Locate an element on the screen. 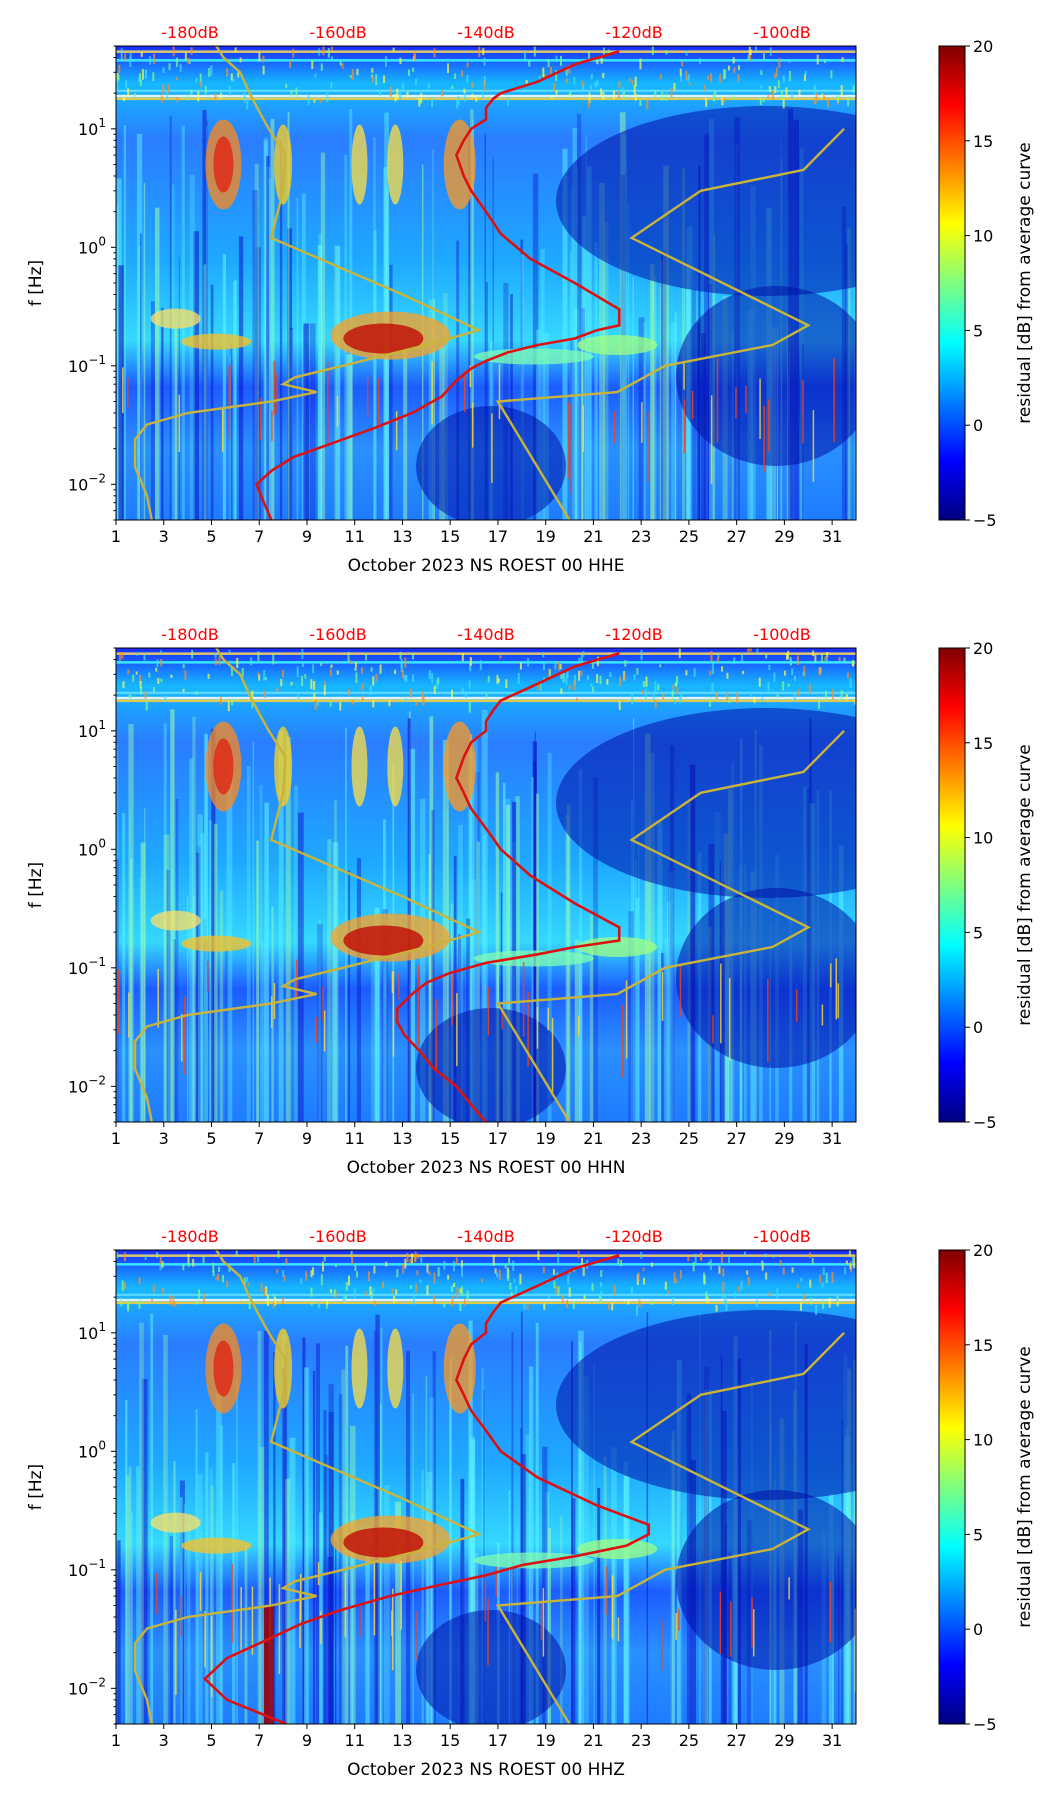 Image resolution: width=1052 pixels, height=1810 pixels. y-tick-label: 10⁻¹ is located at coordinates (87, 966).